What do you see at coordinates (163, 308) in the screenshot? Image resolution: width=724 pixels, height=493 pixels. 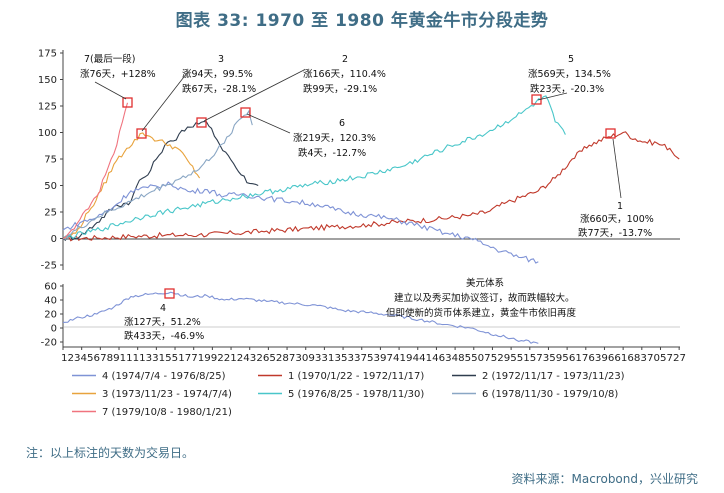 I see `ann-4-id: 4` at bounding box center [163, 308].